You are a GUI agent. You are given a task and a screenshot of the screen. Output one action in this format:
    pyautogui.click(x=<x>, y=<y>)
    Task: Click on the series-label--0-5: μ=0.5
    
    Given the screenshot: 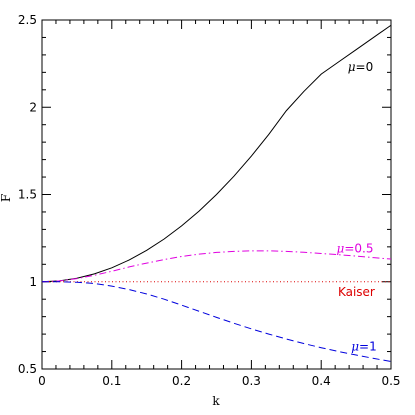 What is the action you would take?
    pyautogui.click(x=355, y=249)
    